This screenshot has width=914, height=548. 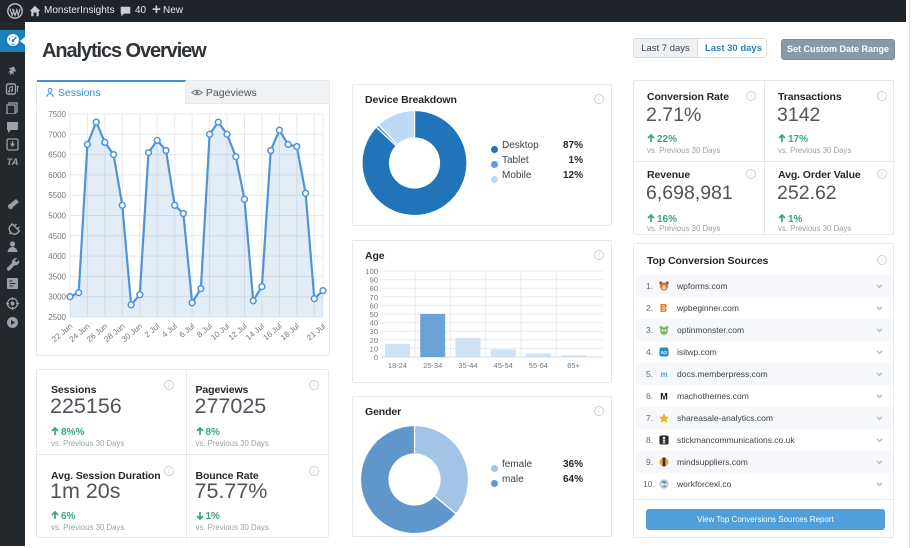 I want to click on svg-text: 65+, so click(x=573, y=365).